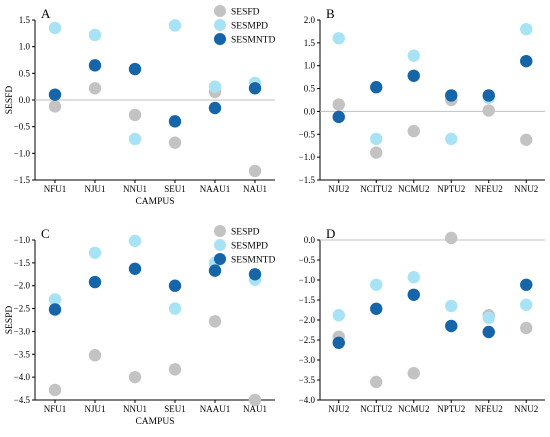 This screenshot has width=550, height=437. Describe the element at coordinates (22, 309) in the screenshot. I see `y-tick-label: −2.5` at that location.